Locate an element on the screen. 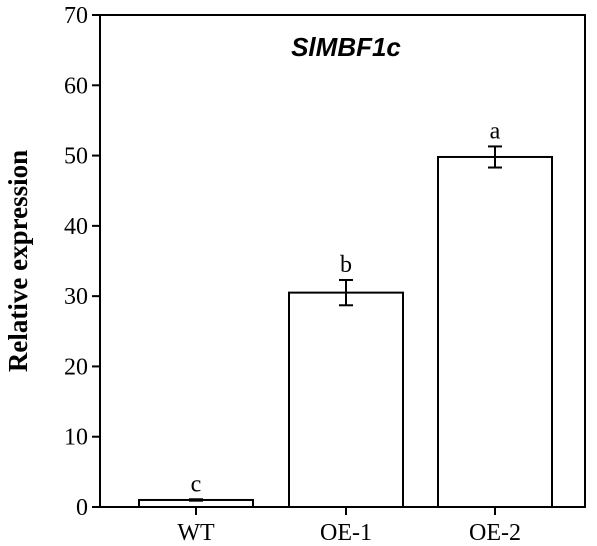 This screenshot has width=597, height=546. x-tick-label: OE-1 is located at coordinates (346, 533).